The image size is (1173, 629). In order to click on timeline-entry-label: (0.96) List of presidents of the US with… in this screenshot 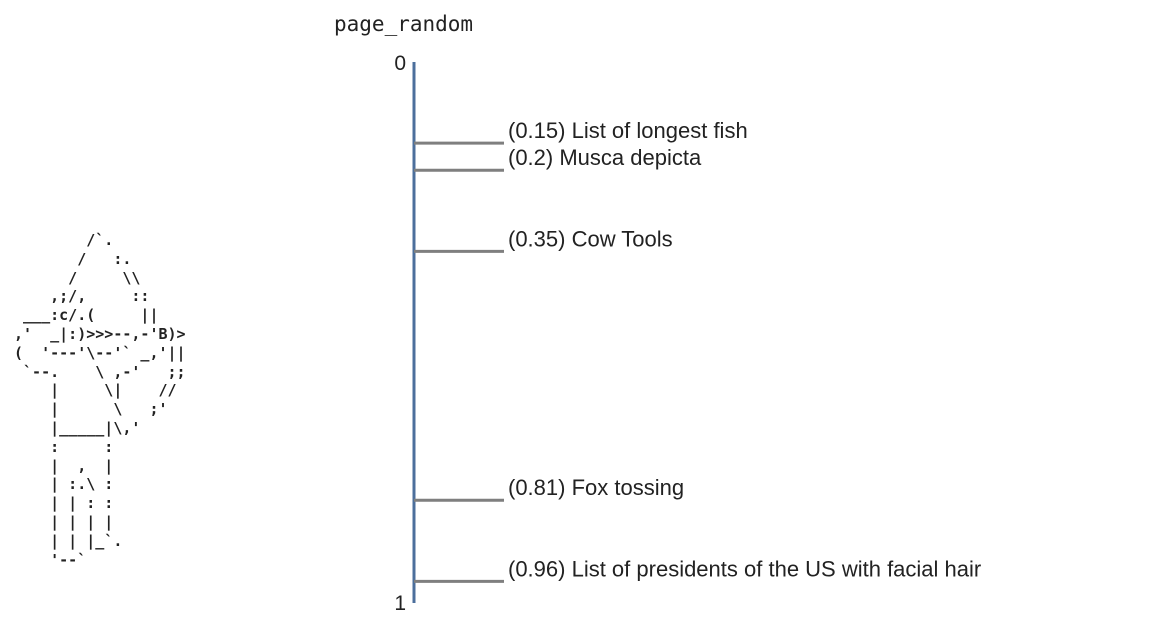, I will do `click(744, 568)`.